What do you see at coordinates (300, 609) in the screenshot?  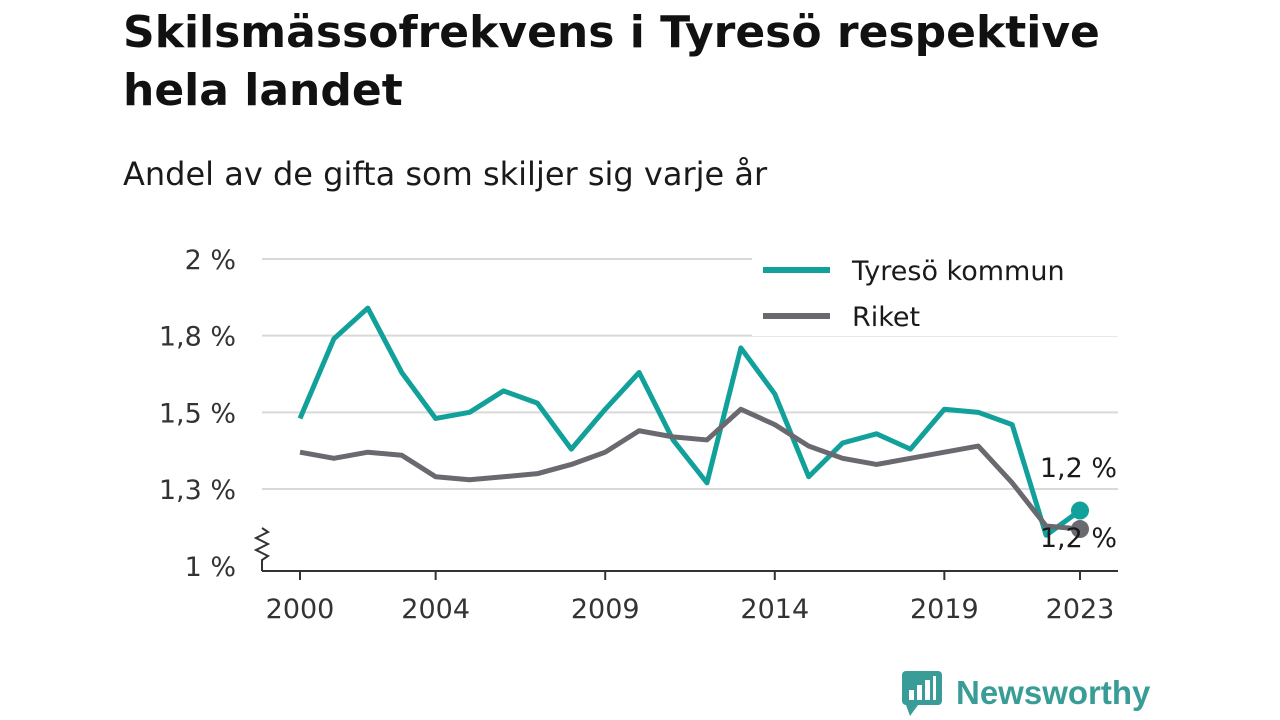 I see `x-tick-label: 2000` at bounding box center [300, 609].